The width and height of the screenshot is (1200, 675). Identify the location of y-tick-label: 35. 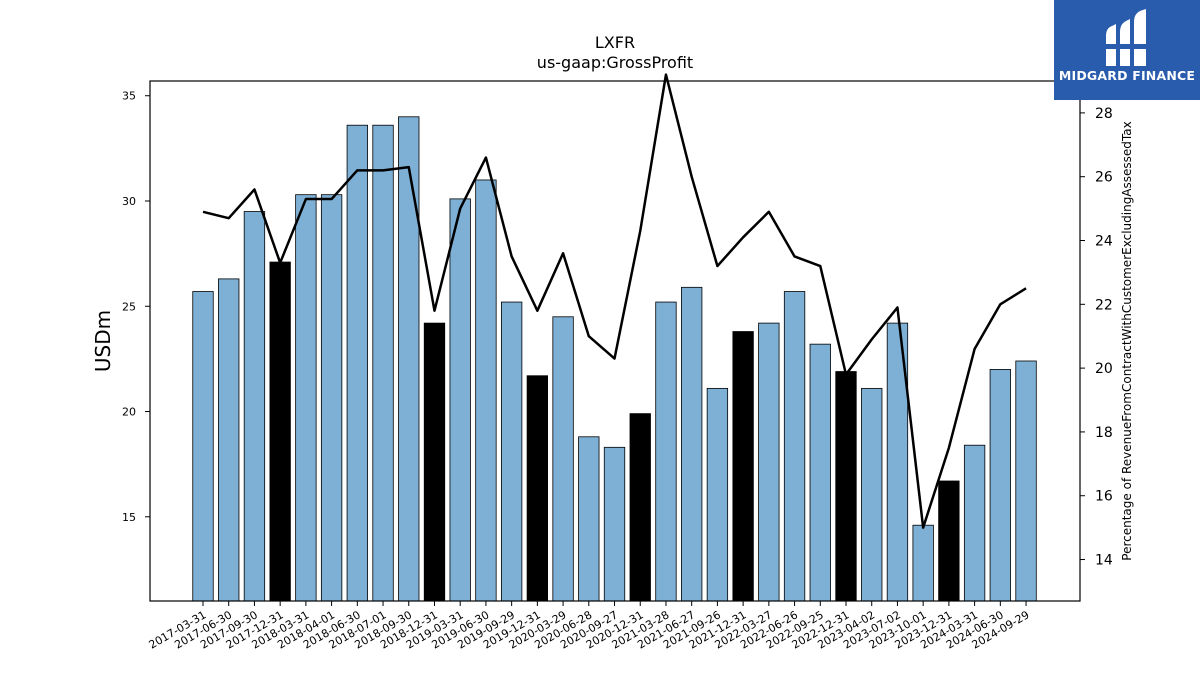
(129, 96).